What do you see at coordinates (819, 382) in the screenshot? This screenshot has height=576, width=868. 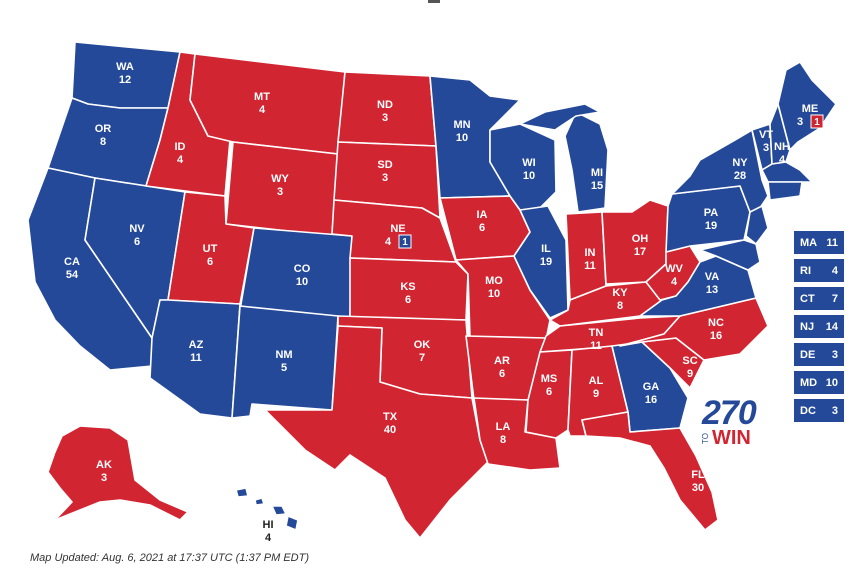 I see `small-state-box-MD: MD 10` at bounding box center [819, 382].